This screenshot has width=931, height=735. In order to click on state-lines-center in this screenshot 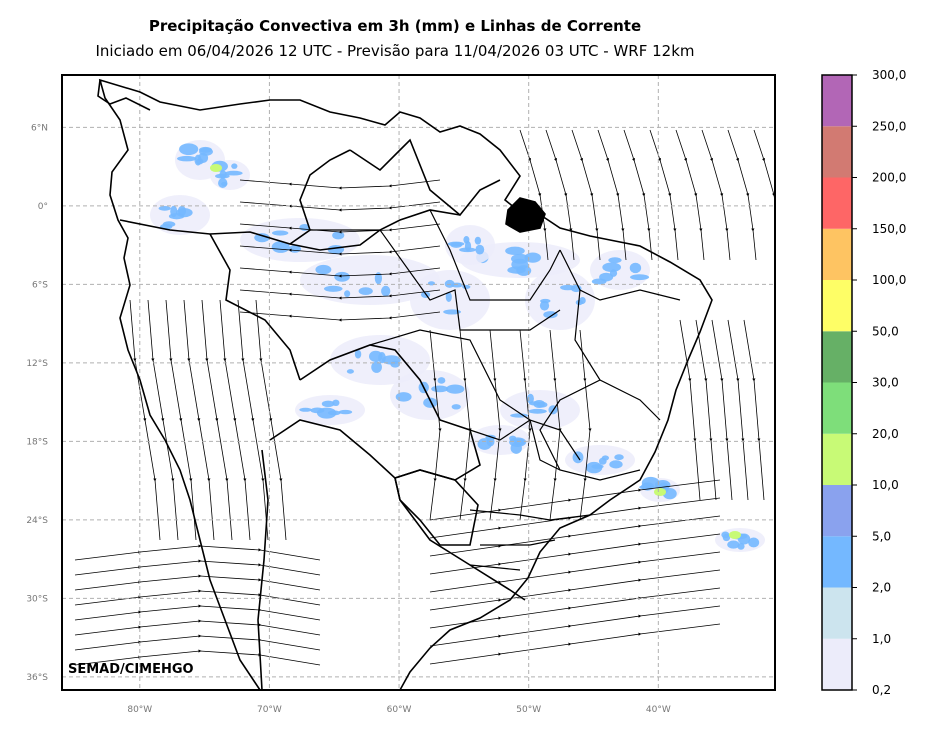, I will do `click(465, 400)`.